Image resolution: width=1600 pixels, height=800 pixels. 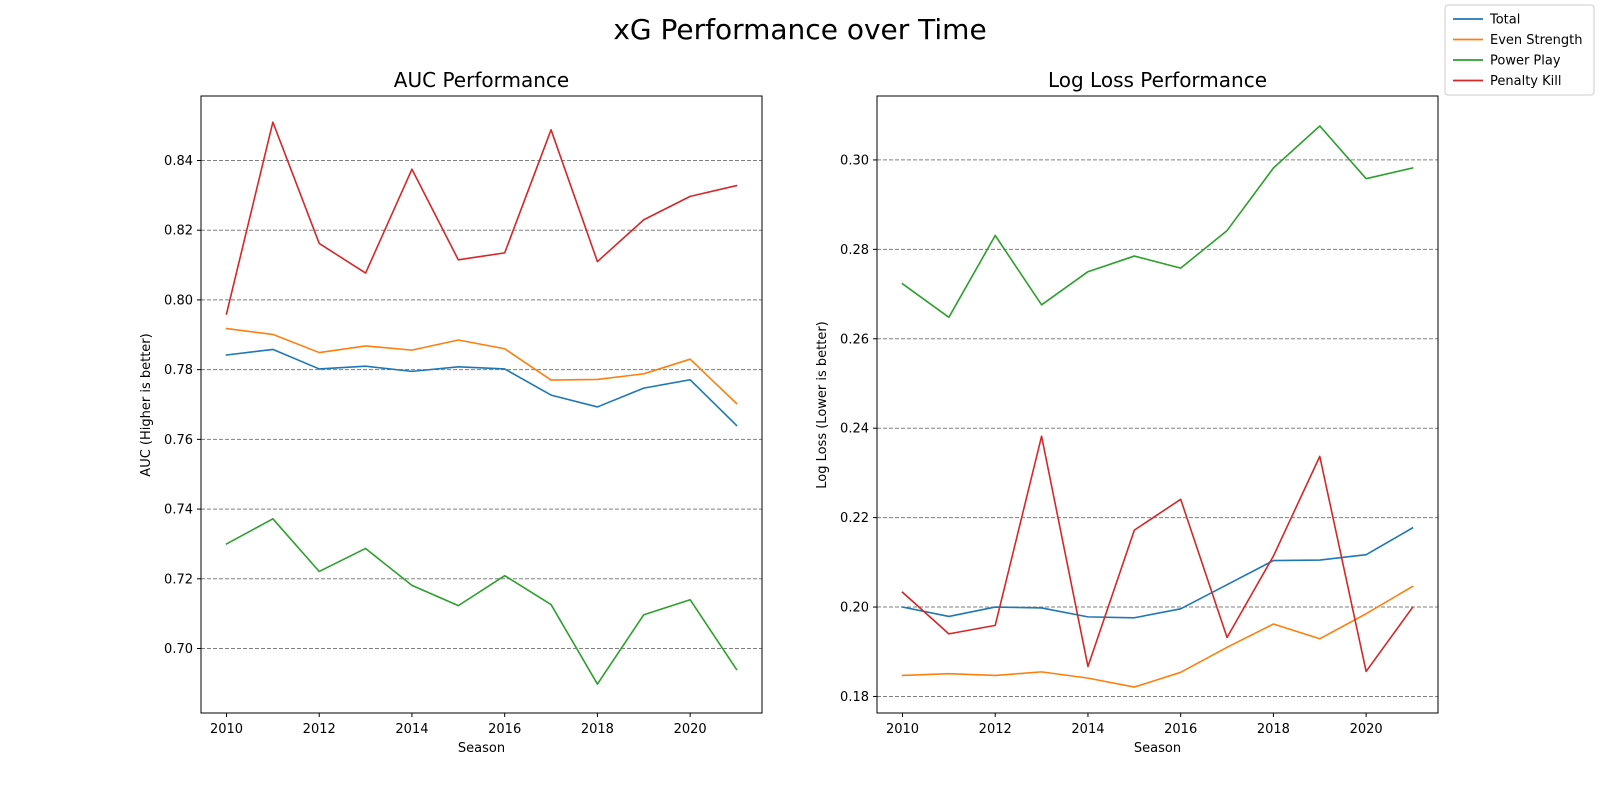 What do you see at coordinates (854, 518) in the screenshot?
I see `log-loss-y-tick-label: 0.22` at bounding box center [854, 518].